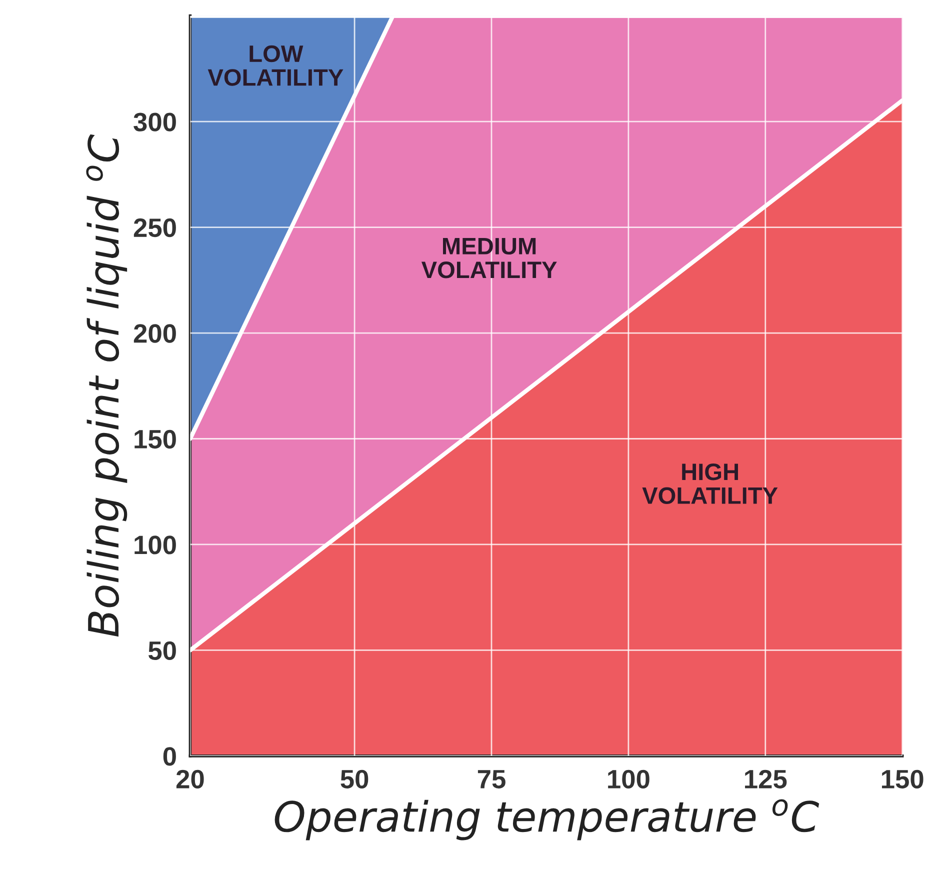  I want to click on y-tick-label: 300, so click(155, 122).